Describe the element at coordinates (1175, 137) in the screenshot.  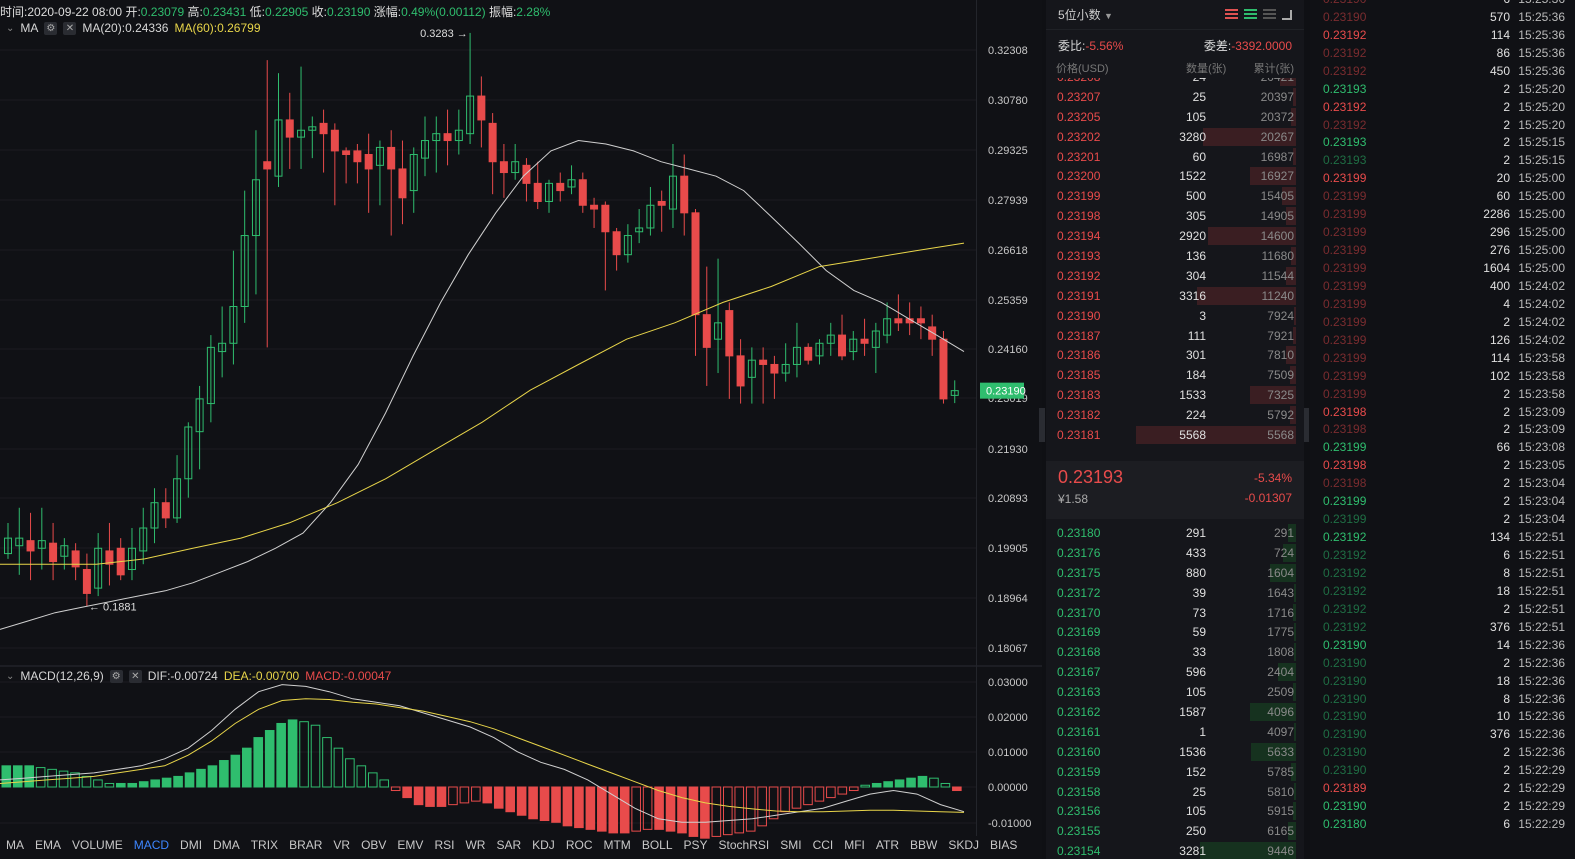
I see `ask-row: 0.23202 3280 20267` at that location.